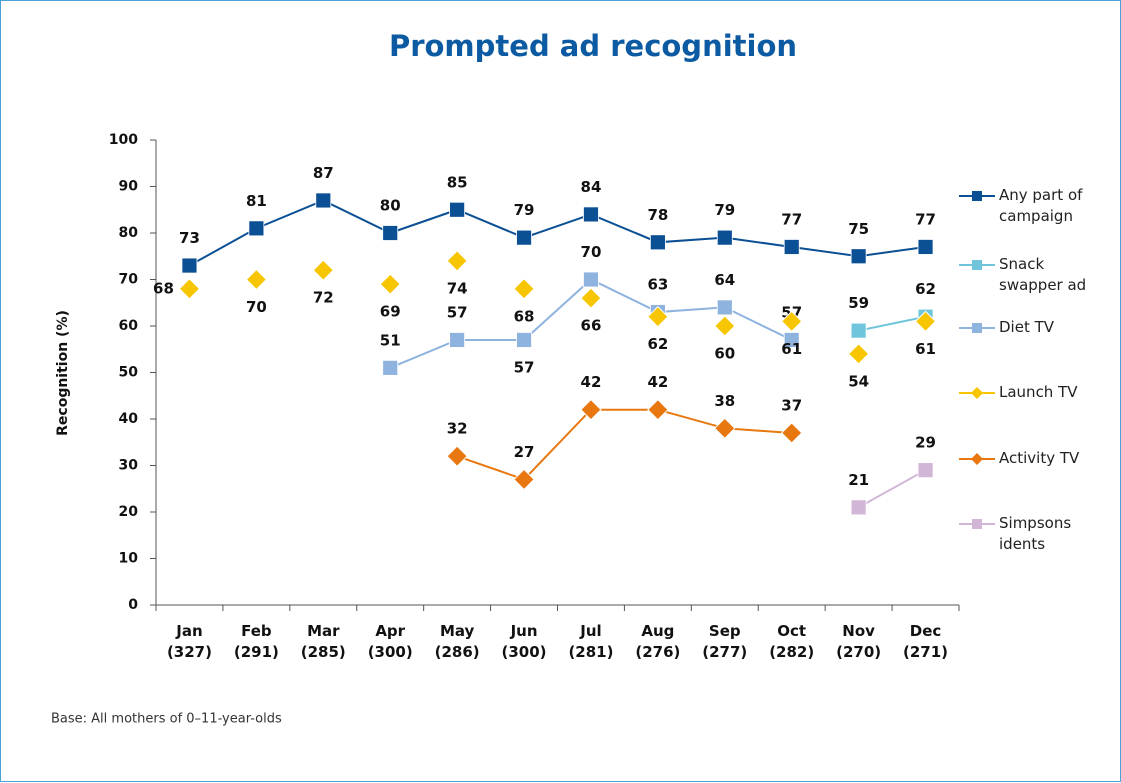  I want to click on data-label: 73, so click(189, 238).